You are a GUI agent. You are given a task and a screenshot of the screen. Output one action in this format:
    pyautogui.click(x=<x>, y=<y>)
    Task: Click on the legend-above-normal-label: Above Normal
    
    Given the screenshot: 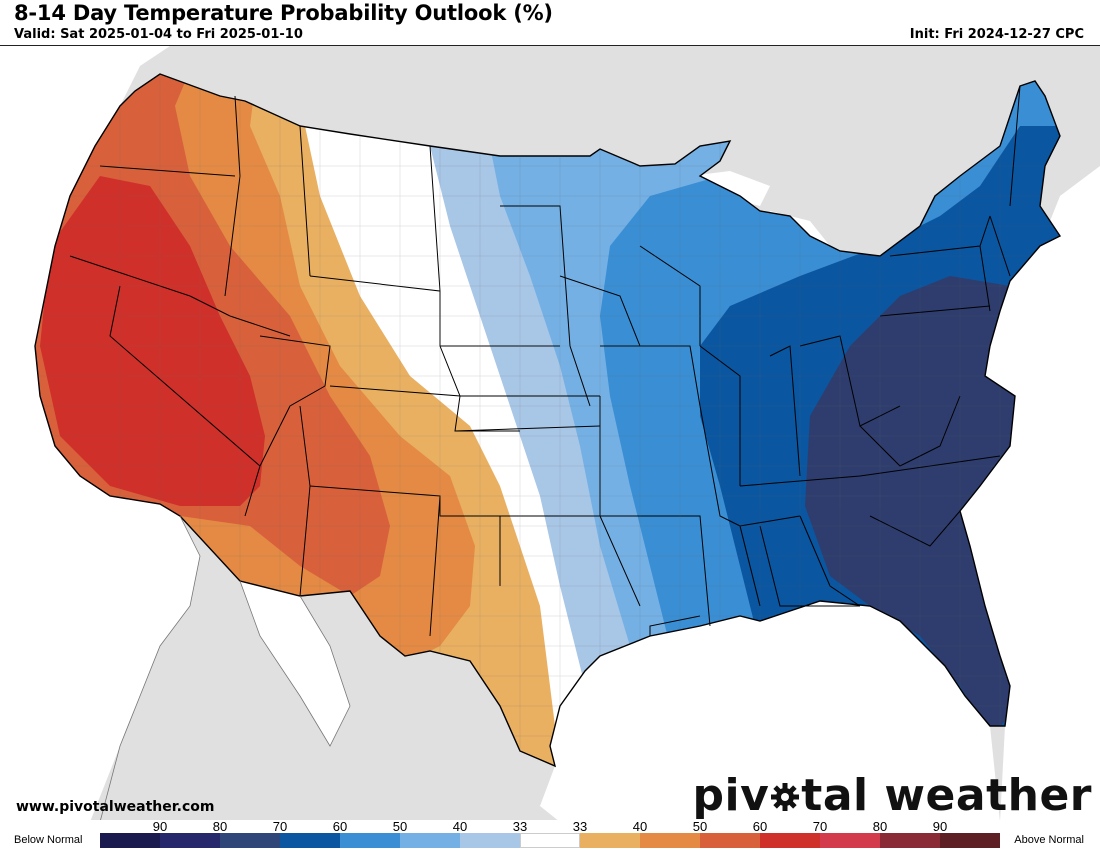 What is the action you would take?
    pyautogui.click(x=1049, y=840)
    